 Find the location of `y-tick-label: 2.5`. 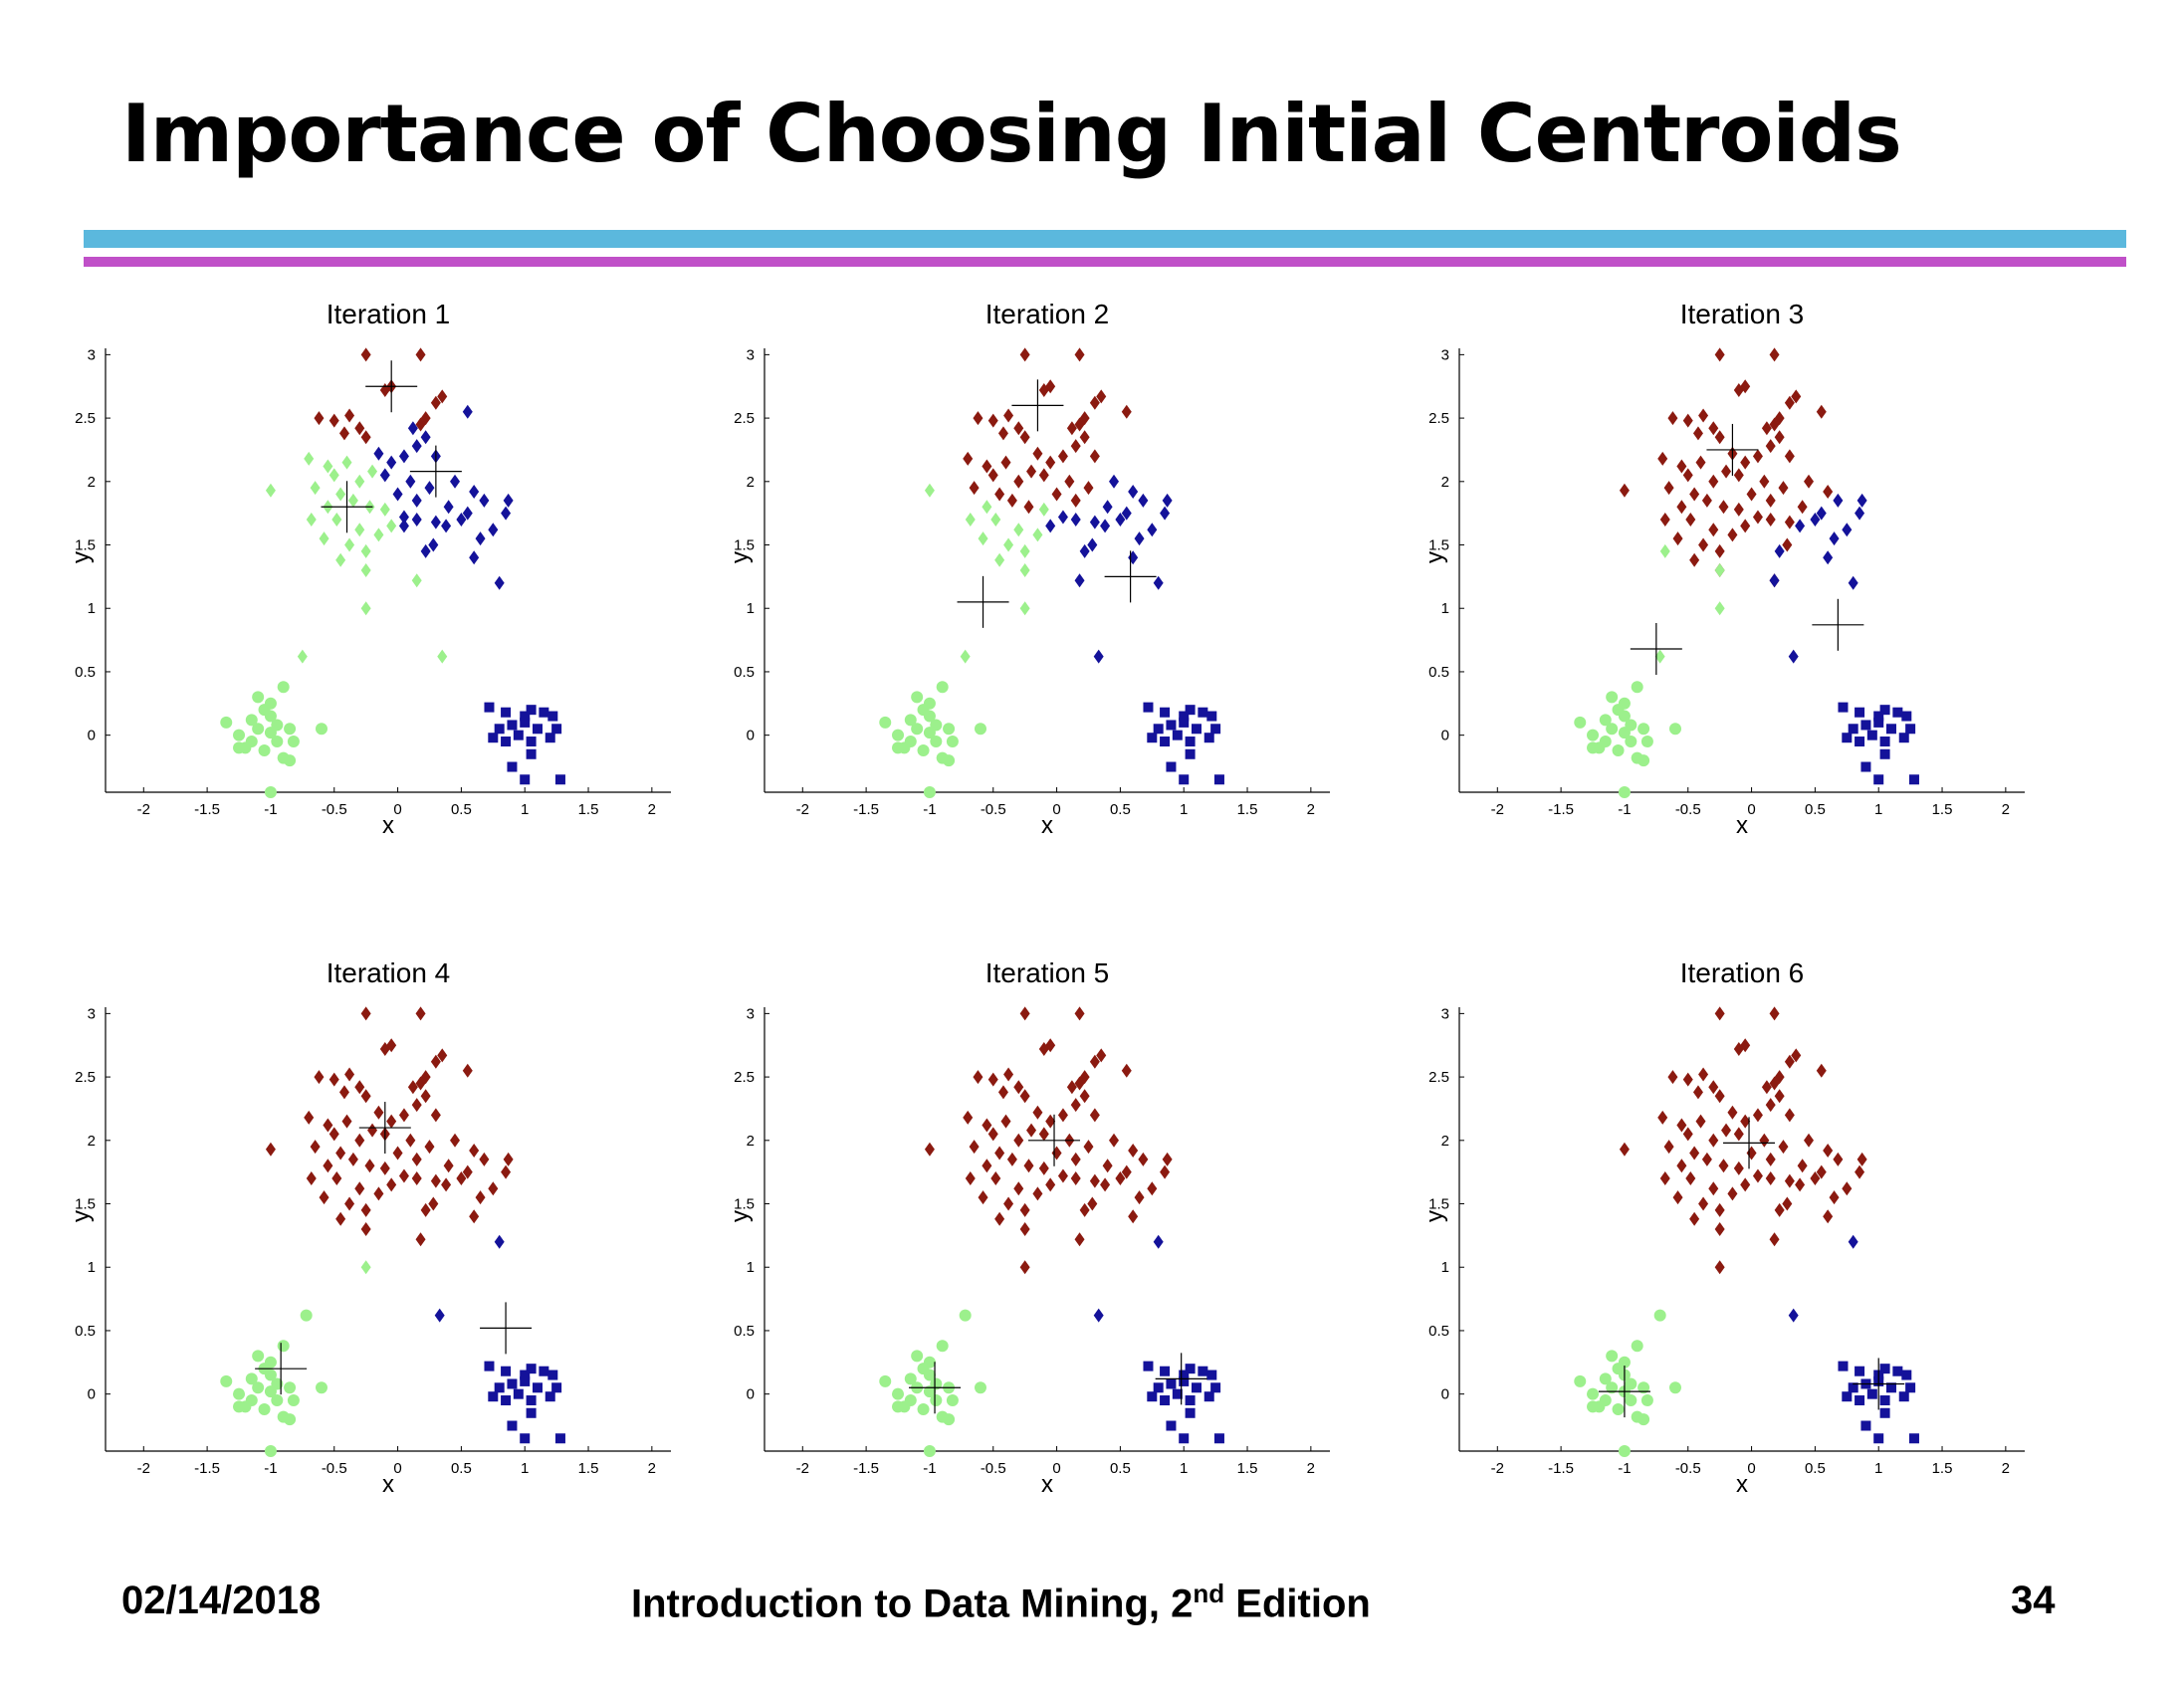

y-tick-label: 2.5 is located at coordinates (1438, 1077).